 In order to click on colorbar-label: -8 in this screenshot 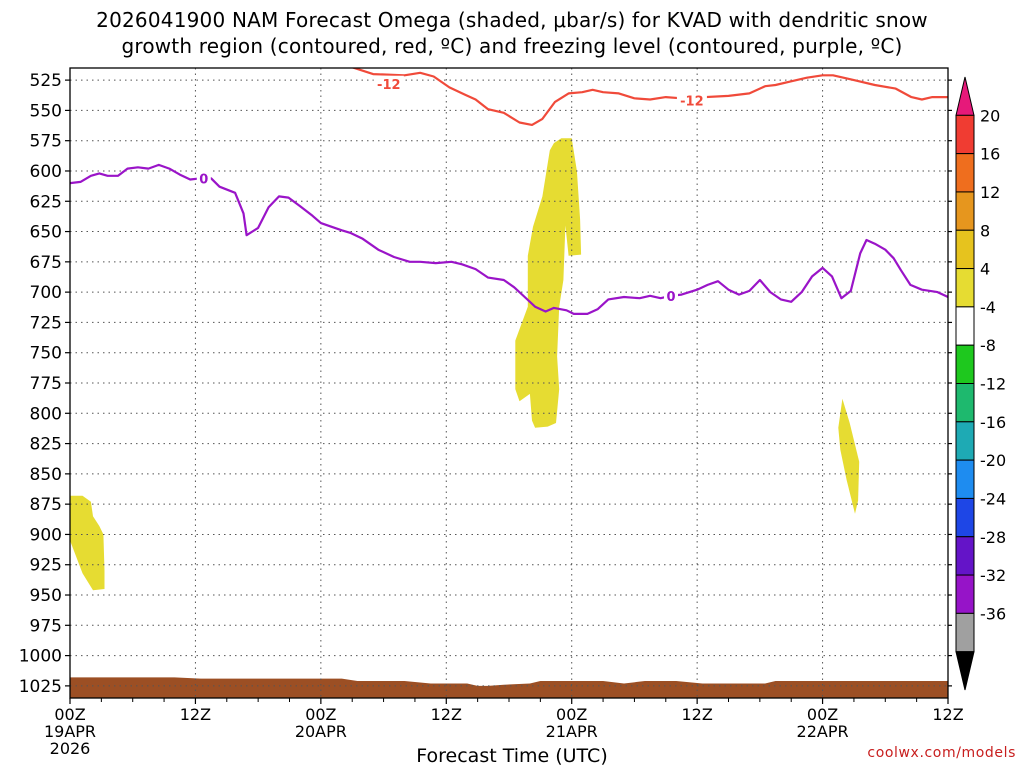, I will do `click(988, 345)`.